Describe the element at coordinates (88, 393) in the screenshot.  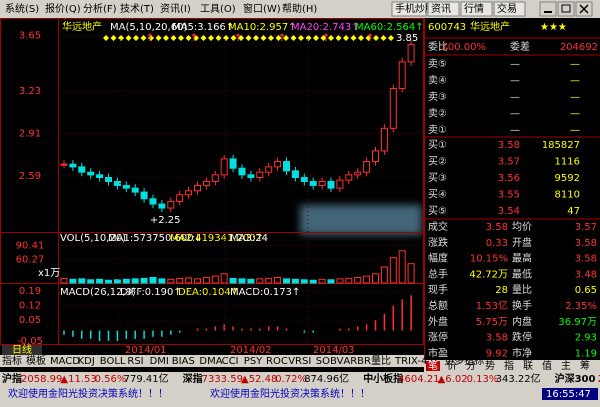
I see `welcome-message: 欢迎使用金阳光投资决策系统！！！` at that location.